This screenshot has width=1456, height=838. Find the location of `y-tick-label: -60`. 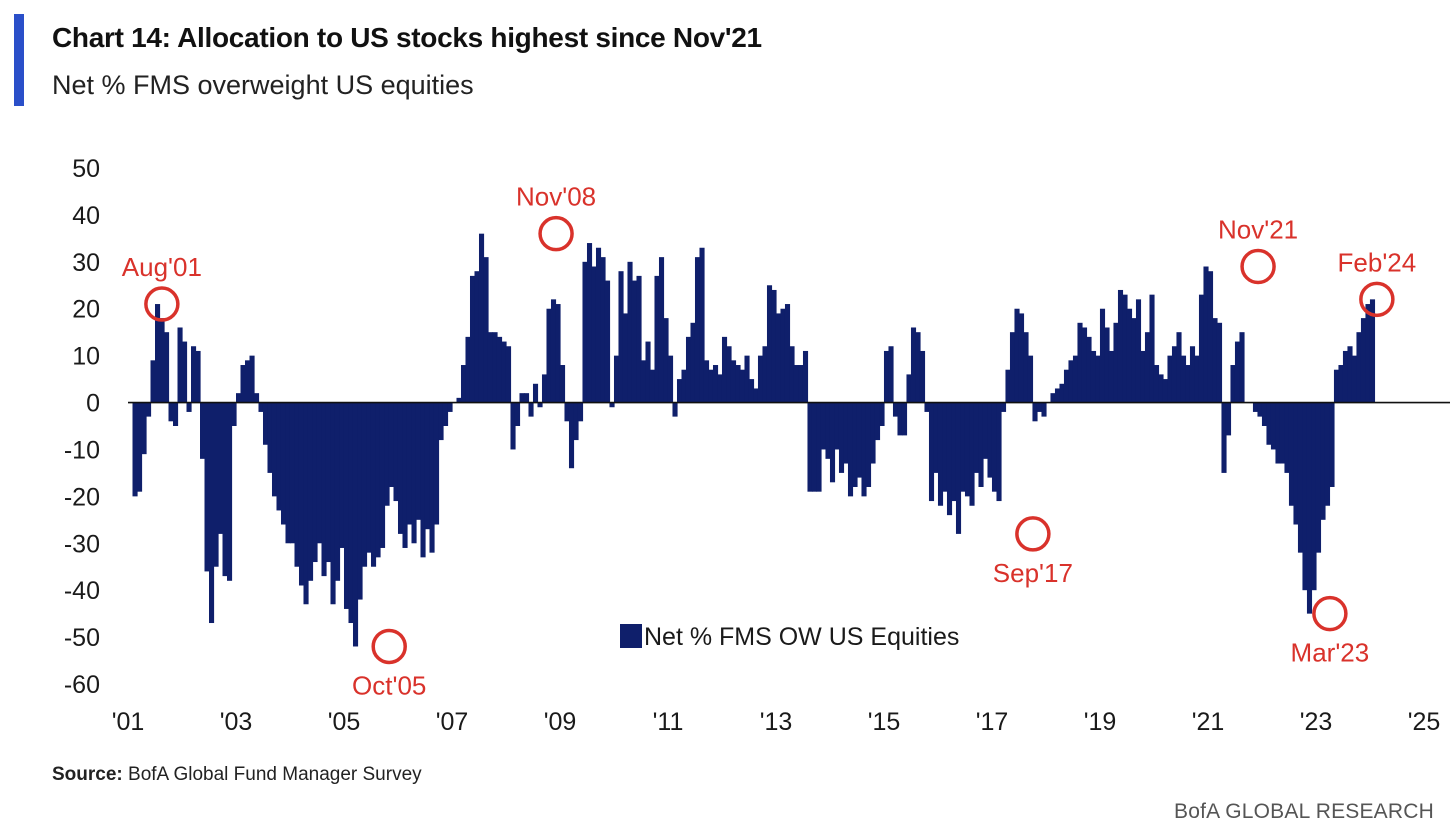

y-tick-label: -60 is located at coordinates (82, 685).